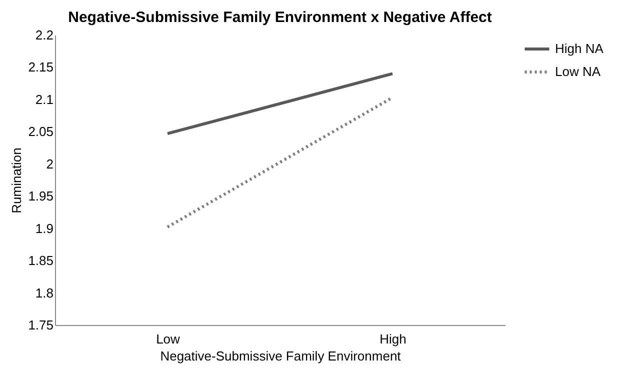 This screenshot has width=641, height=390. What do you see at coordinates (168, 339) in the screenshot?
I see `x-tick-label: Low` at bounding box center [168, 339].